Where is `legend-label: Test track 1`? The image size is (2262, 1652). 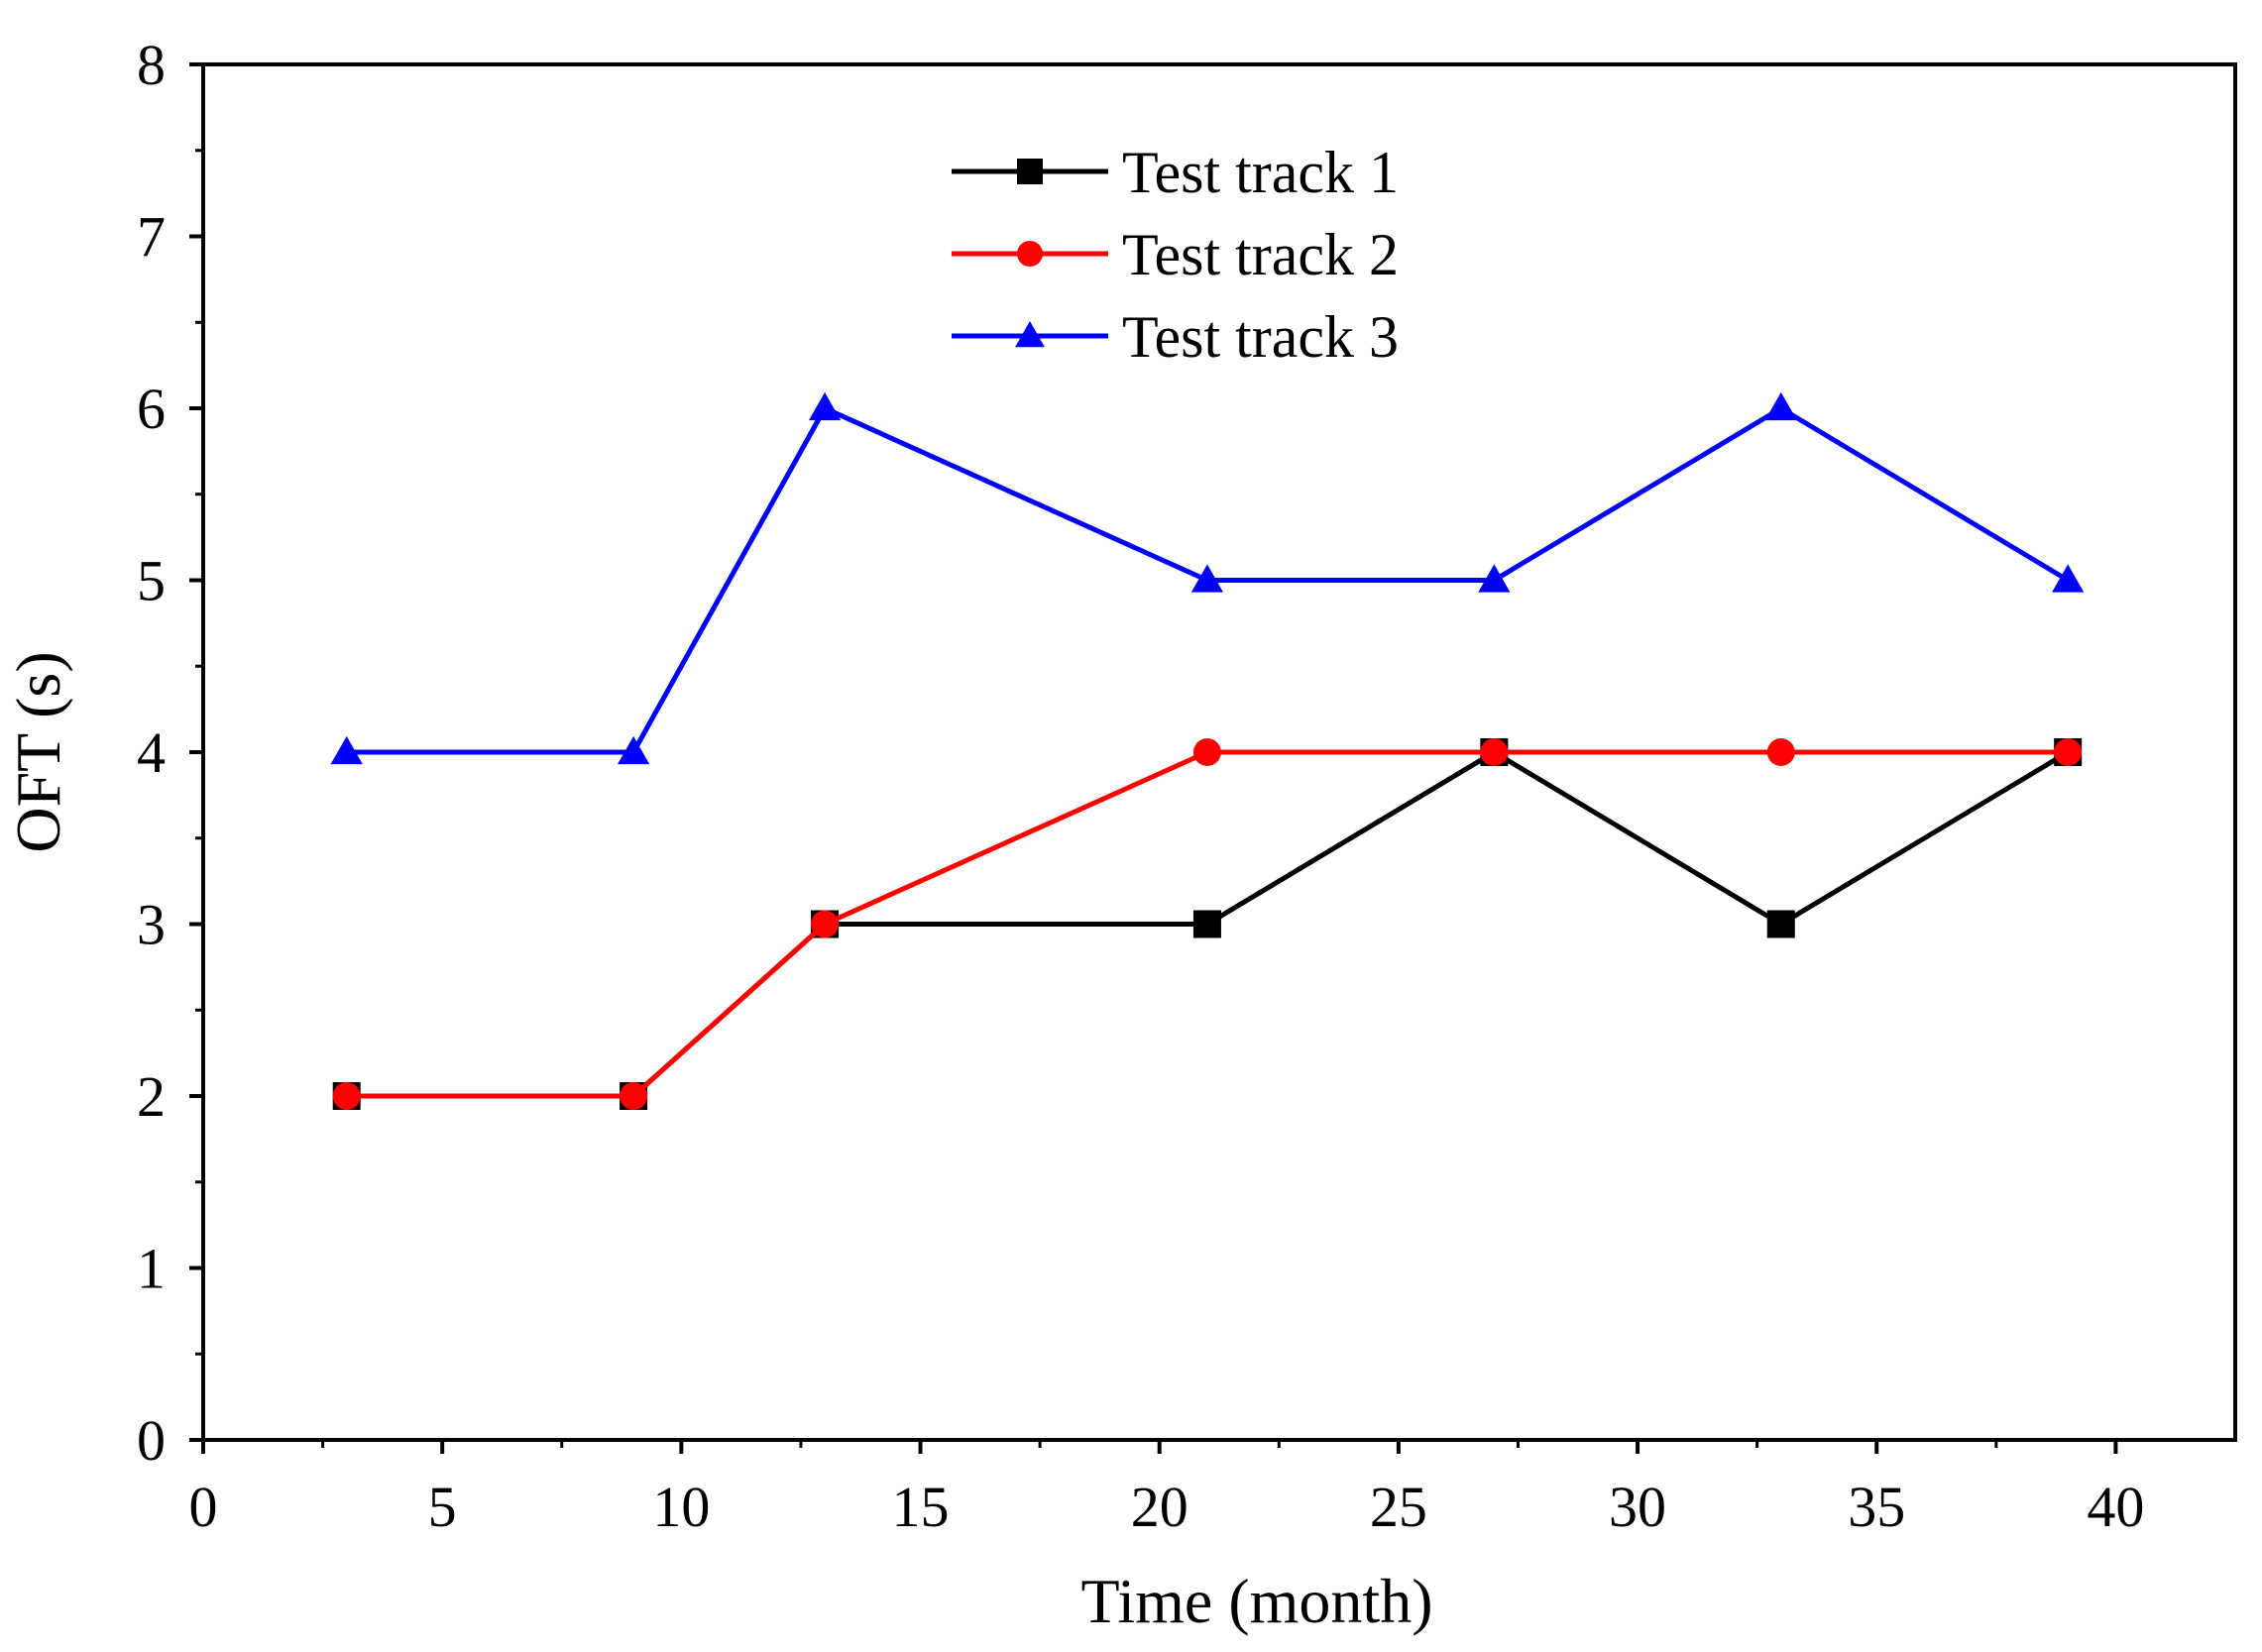 legend-label: Test track 1 is located at coordinates (1260, 172).